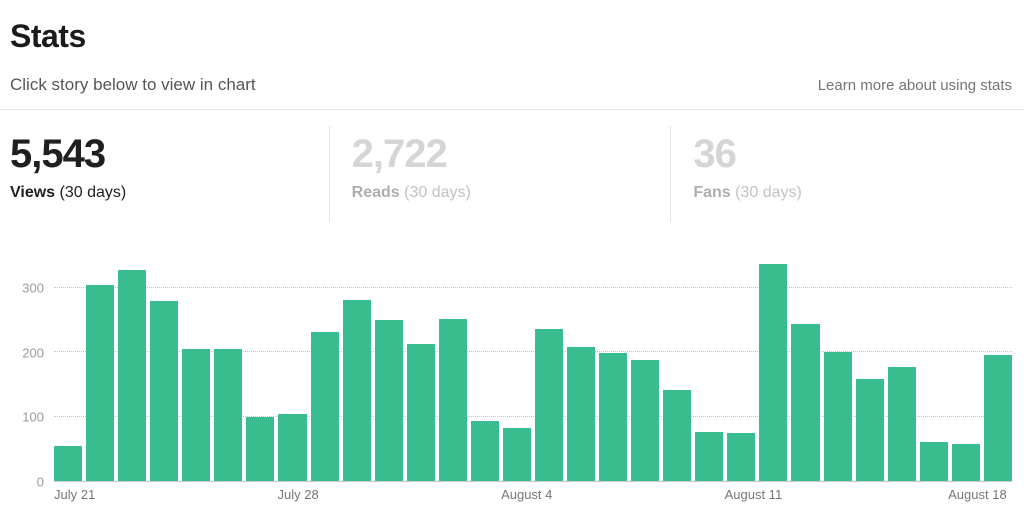 This screenshot has height=525, width=1024. I want to click on y-axis: 0 100 200 300, so click(32, 373).